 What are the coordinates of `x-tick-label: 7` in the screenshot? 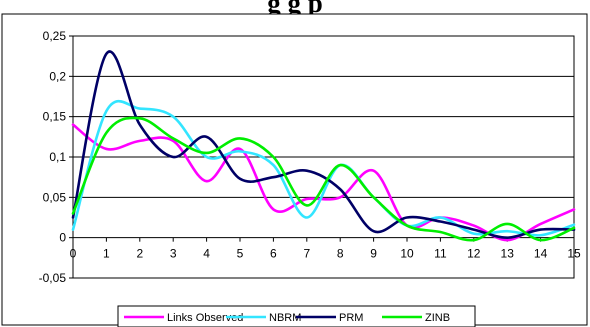 It's located at (306, 254).